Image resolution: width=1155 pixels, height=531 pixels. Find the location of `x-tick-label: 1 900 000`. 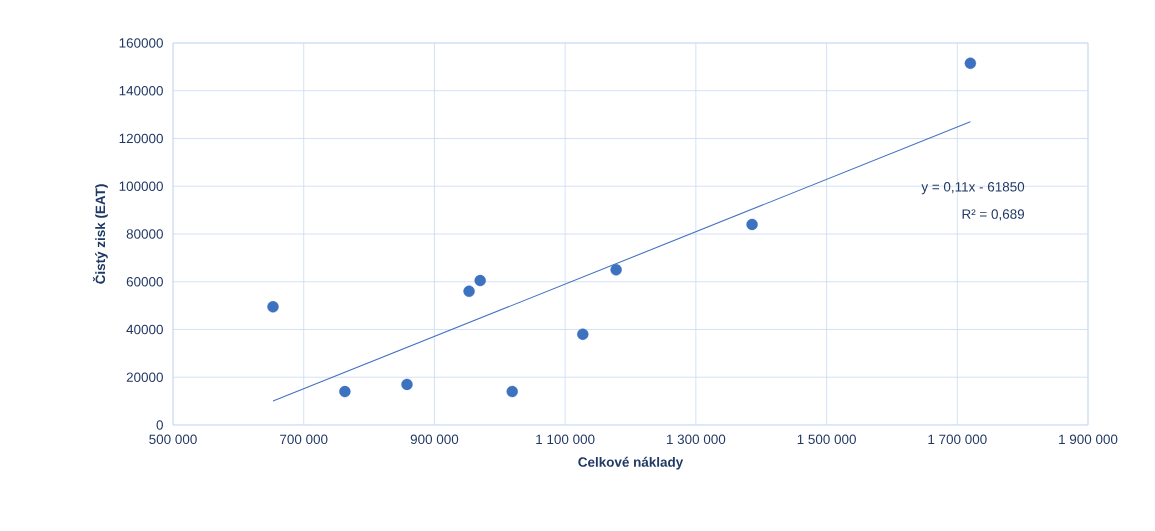

x-tick-label: 1 900 000 is located at coordinates (1088, 439).